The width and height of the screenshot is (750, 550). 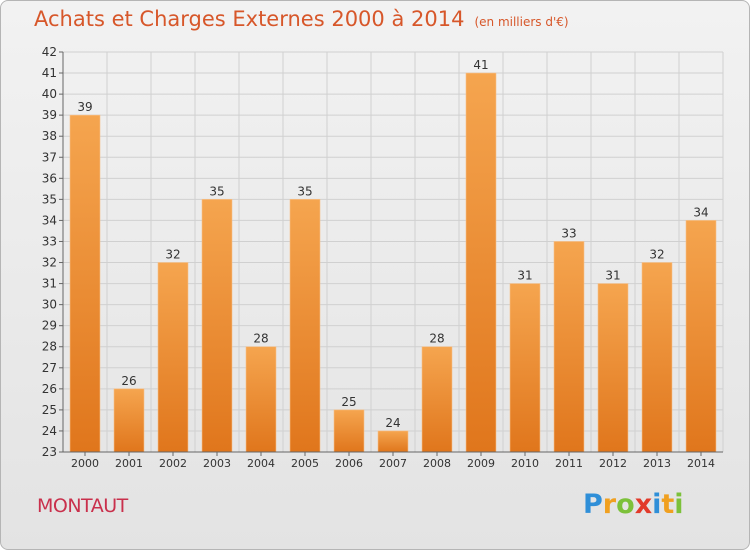 I want to click on x-tick-label: 2014, so click(x=701, y=463).